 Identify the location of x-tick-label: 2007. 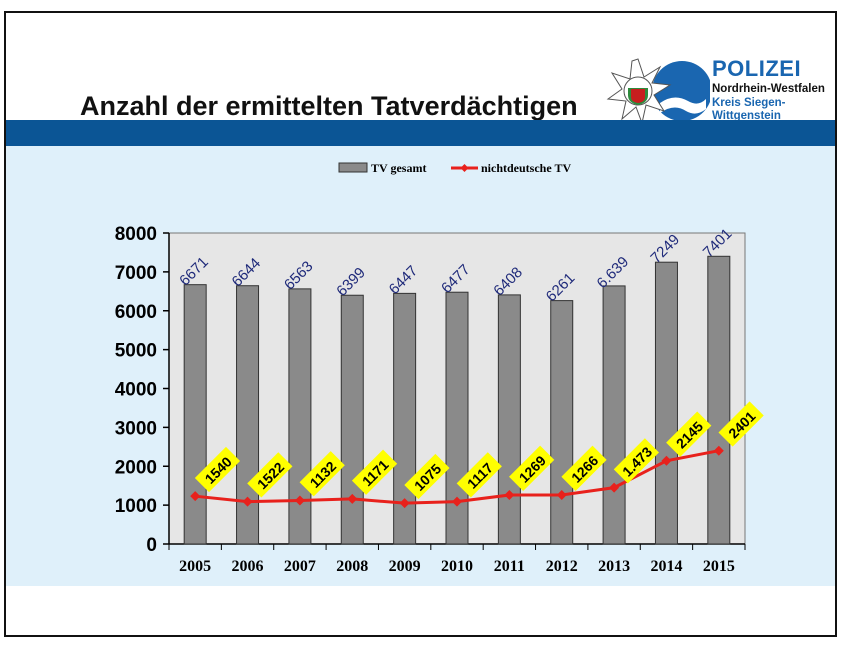
(300, 566).